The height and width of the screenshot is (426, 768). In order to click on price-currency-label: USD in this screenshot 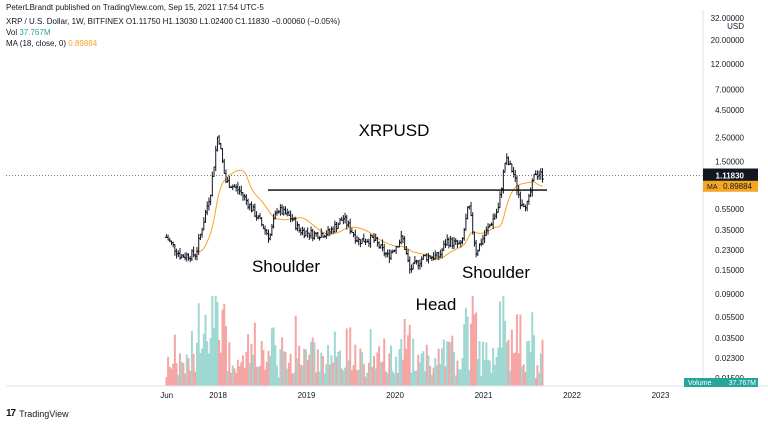, I will do `click(735, 26)`.